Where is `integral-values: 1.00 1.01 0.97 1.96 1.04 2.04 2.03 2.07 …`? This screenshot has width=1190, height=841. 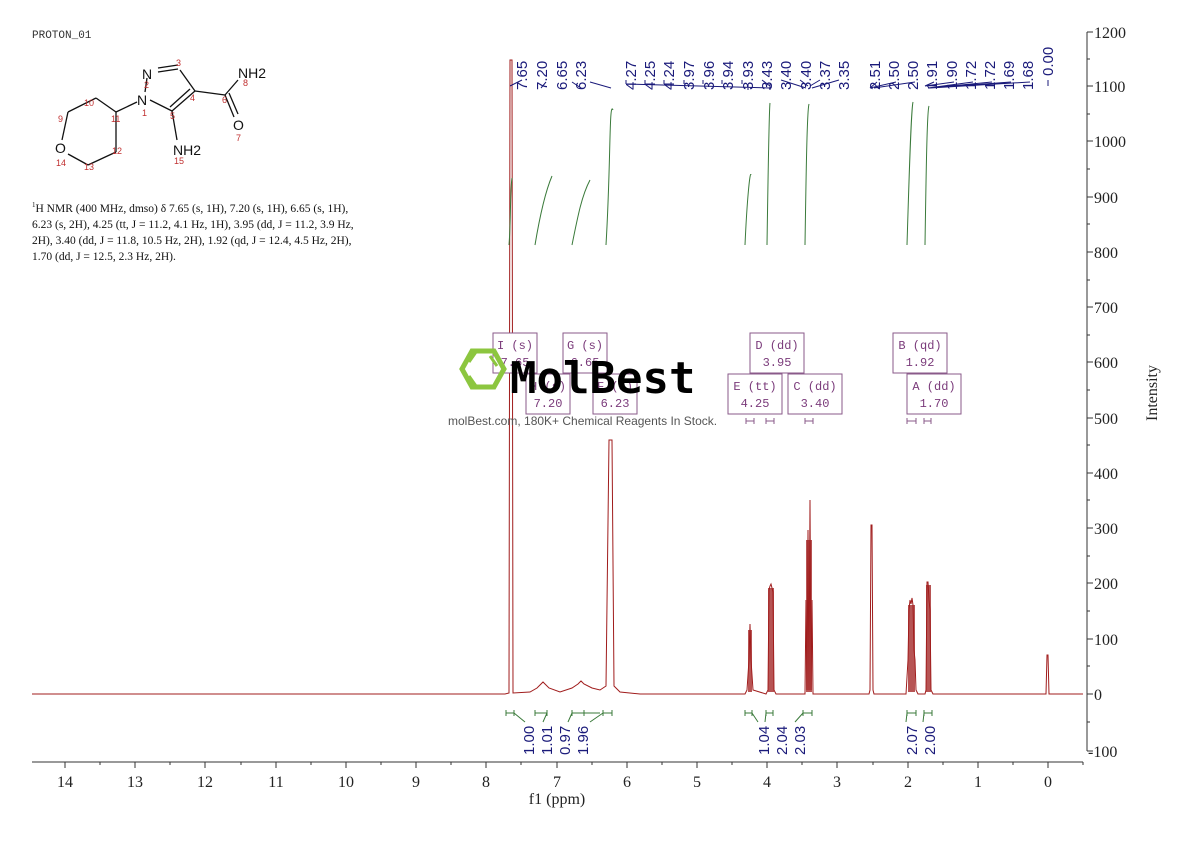
integral-values: 1.00 1.01 0.97 1.96 1.04 2.04 2.03 2.07 … is located at coordinates (730, 740).